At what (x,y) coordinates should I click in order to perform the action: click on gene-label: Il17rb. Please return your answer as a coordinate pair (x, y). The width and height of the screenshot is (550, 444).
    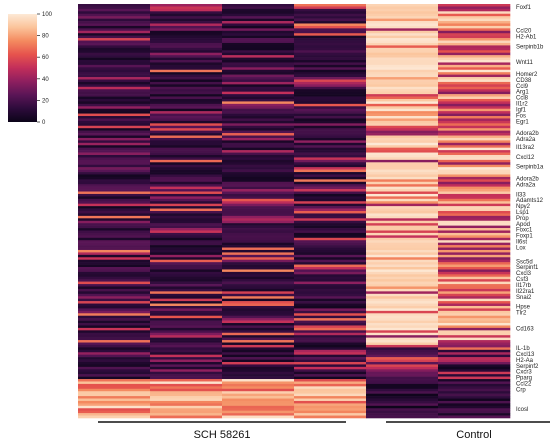
    Looking at the image, I should click on (524, 286).